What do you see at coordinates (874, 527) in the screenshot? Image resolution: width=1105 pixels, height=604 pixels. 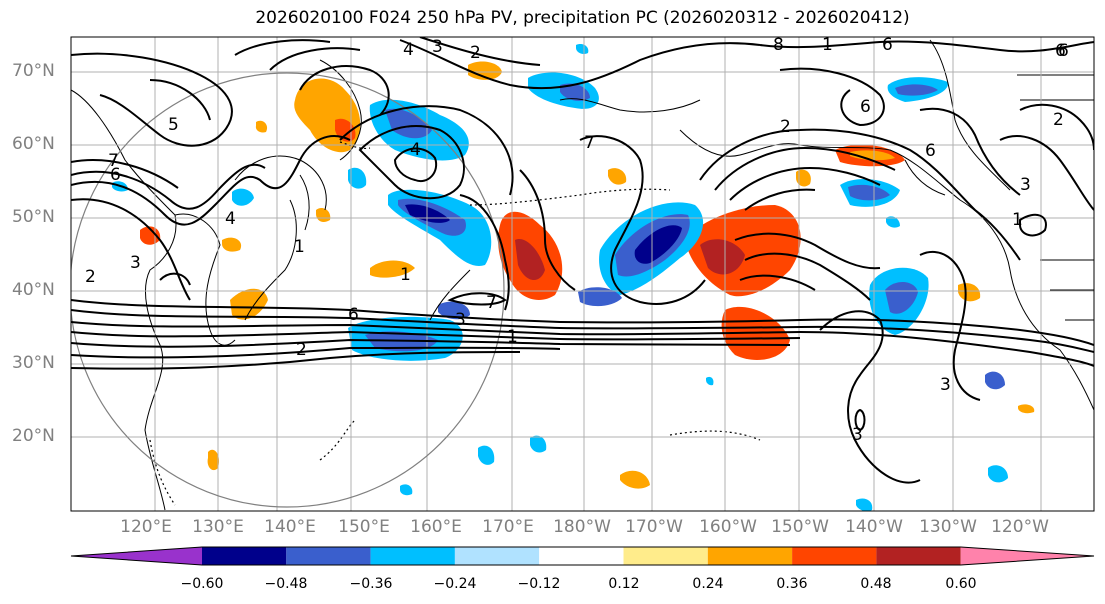 I see `lon-label: 140°W` at bounding box center [874, 527].